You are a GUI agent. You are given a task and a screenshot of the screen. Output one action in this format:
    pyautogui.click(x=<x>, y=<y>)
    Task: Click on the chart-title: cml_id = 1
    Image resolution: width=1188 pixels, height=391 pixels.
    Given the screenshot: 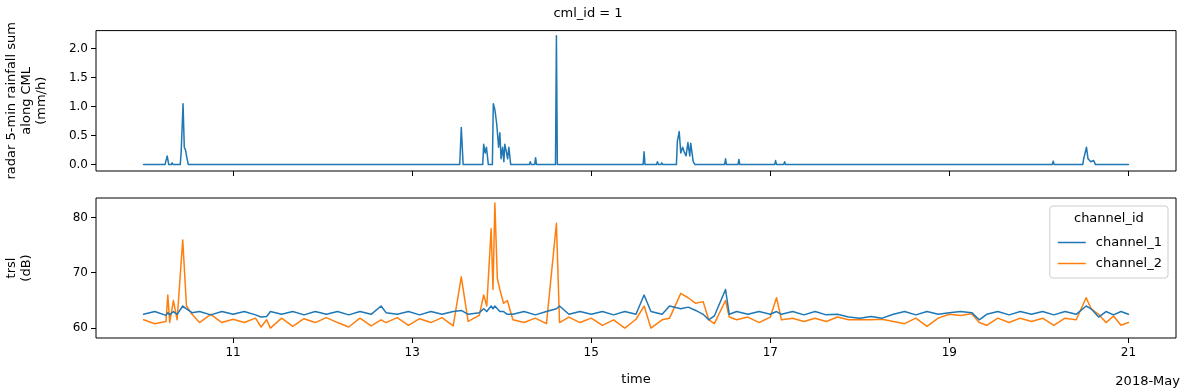 What is the action you would take?
    pyautogui.click(x=588, y=13)
    